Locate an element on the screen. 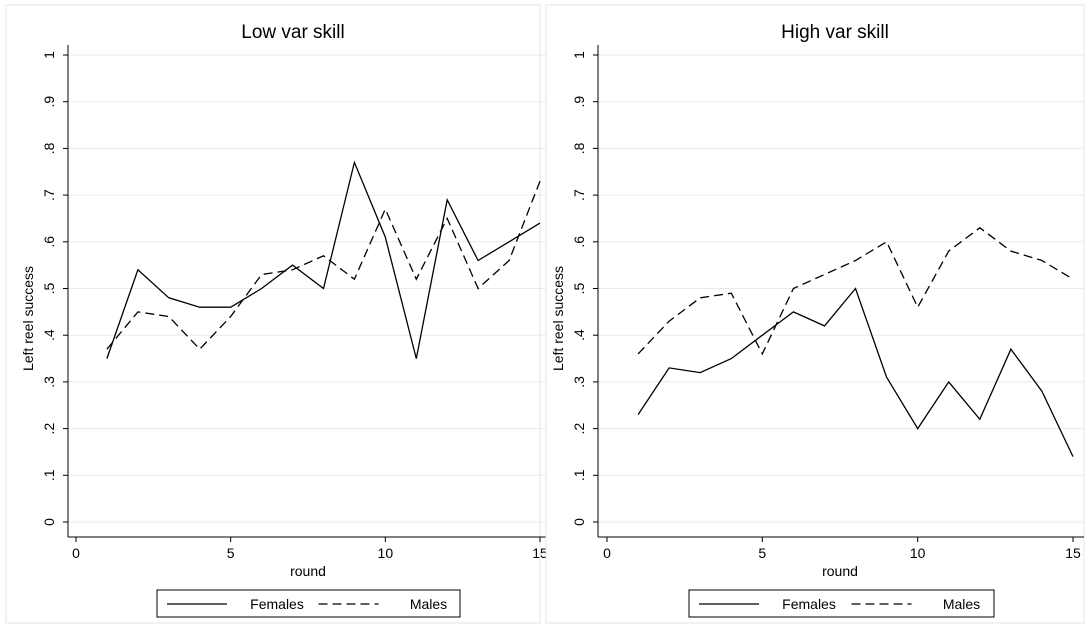 The width and height of the screenshot is (1089, 640). x-tick-label: 15 is located at coordinates (1073, 553).